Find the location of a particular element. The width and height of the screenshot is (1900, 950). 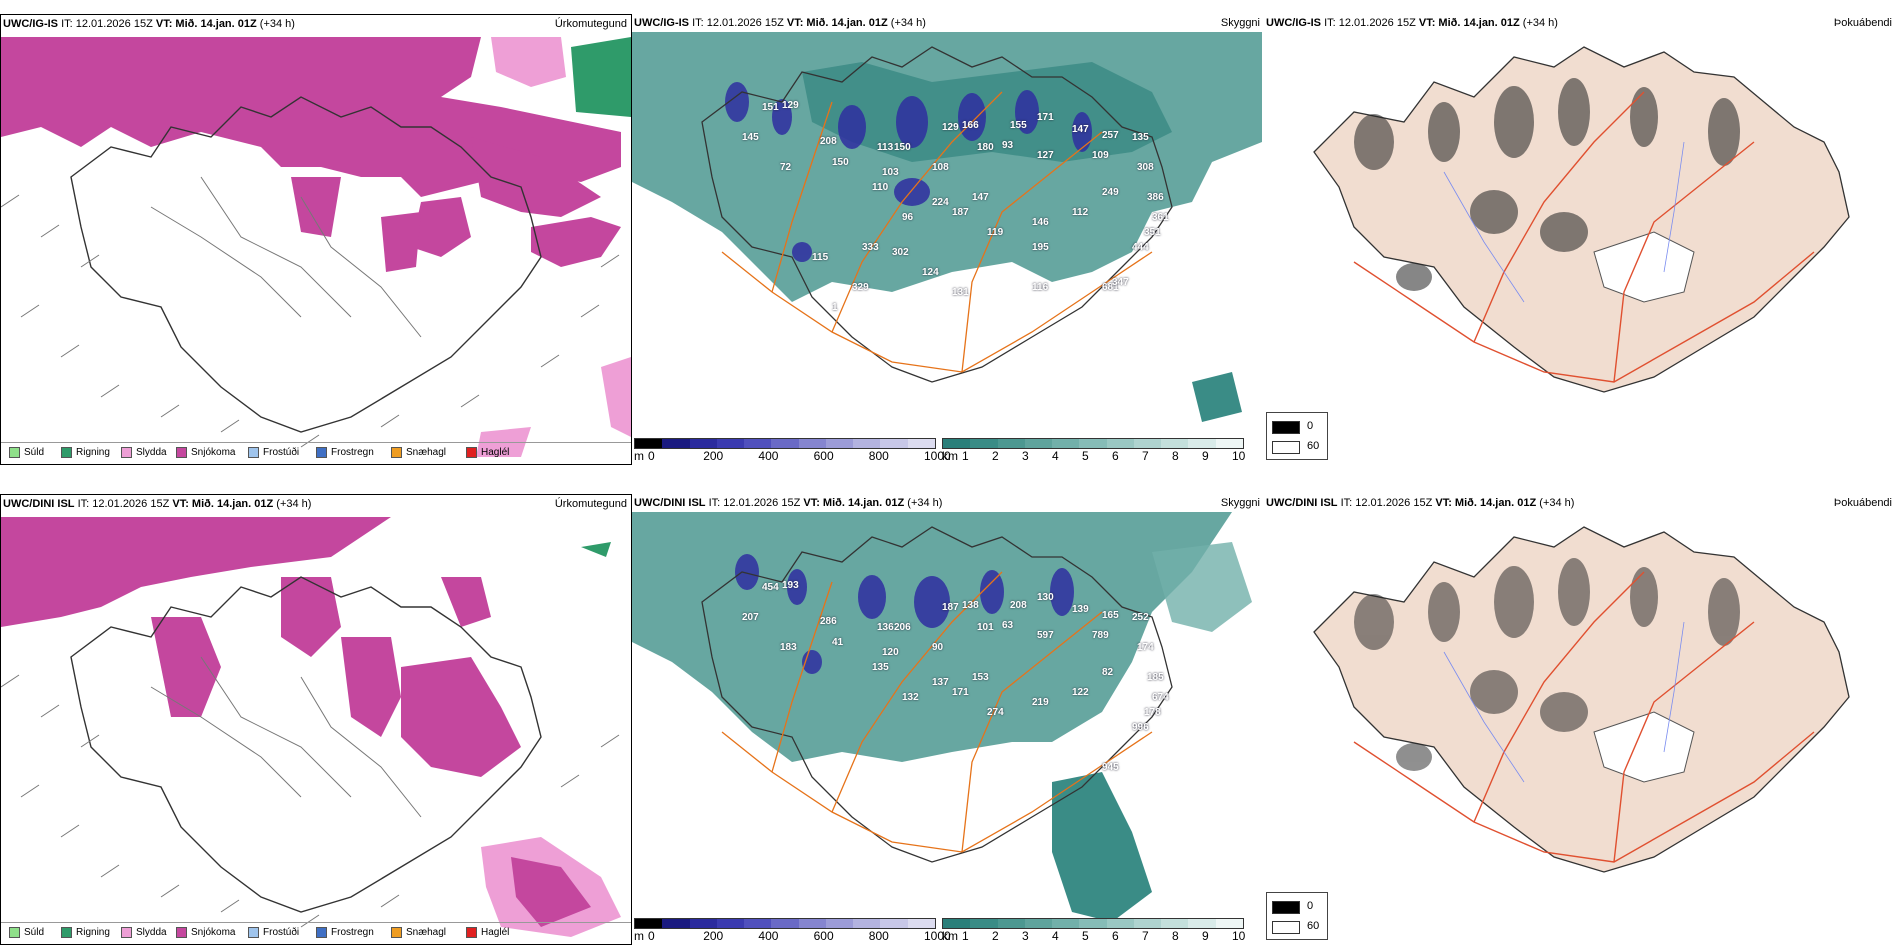

cloud-height-label: 208 is located at coordinates (828, 141).